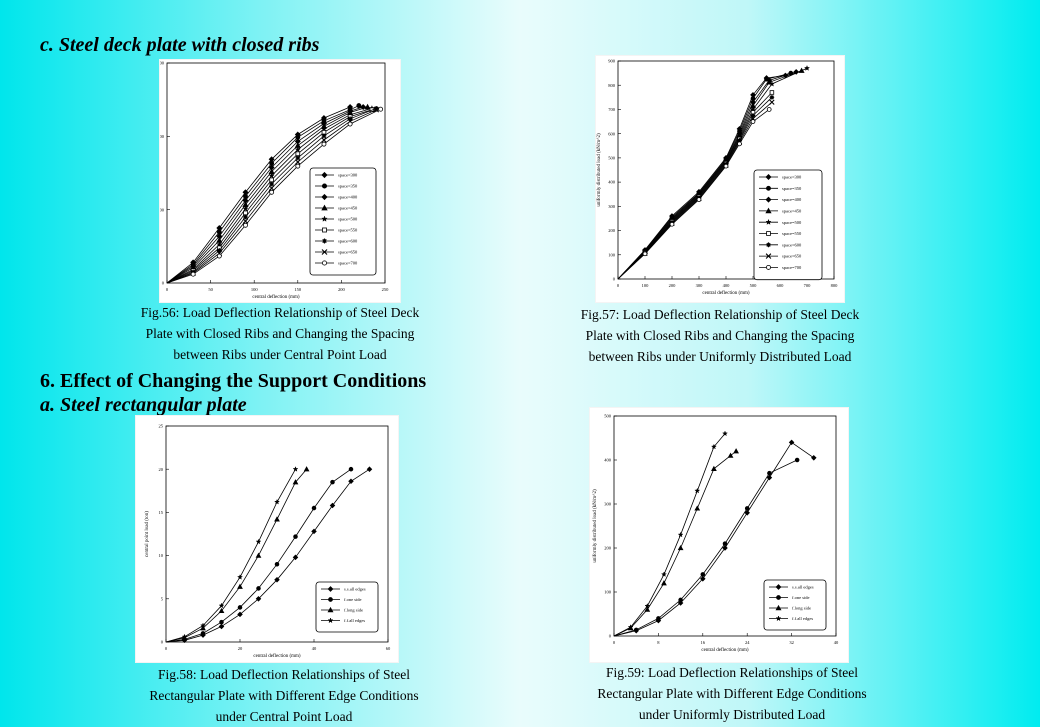 The height and width of the screenshot is (727, 1040). I want to click on y-tick-label: 25, so click(161, 426).